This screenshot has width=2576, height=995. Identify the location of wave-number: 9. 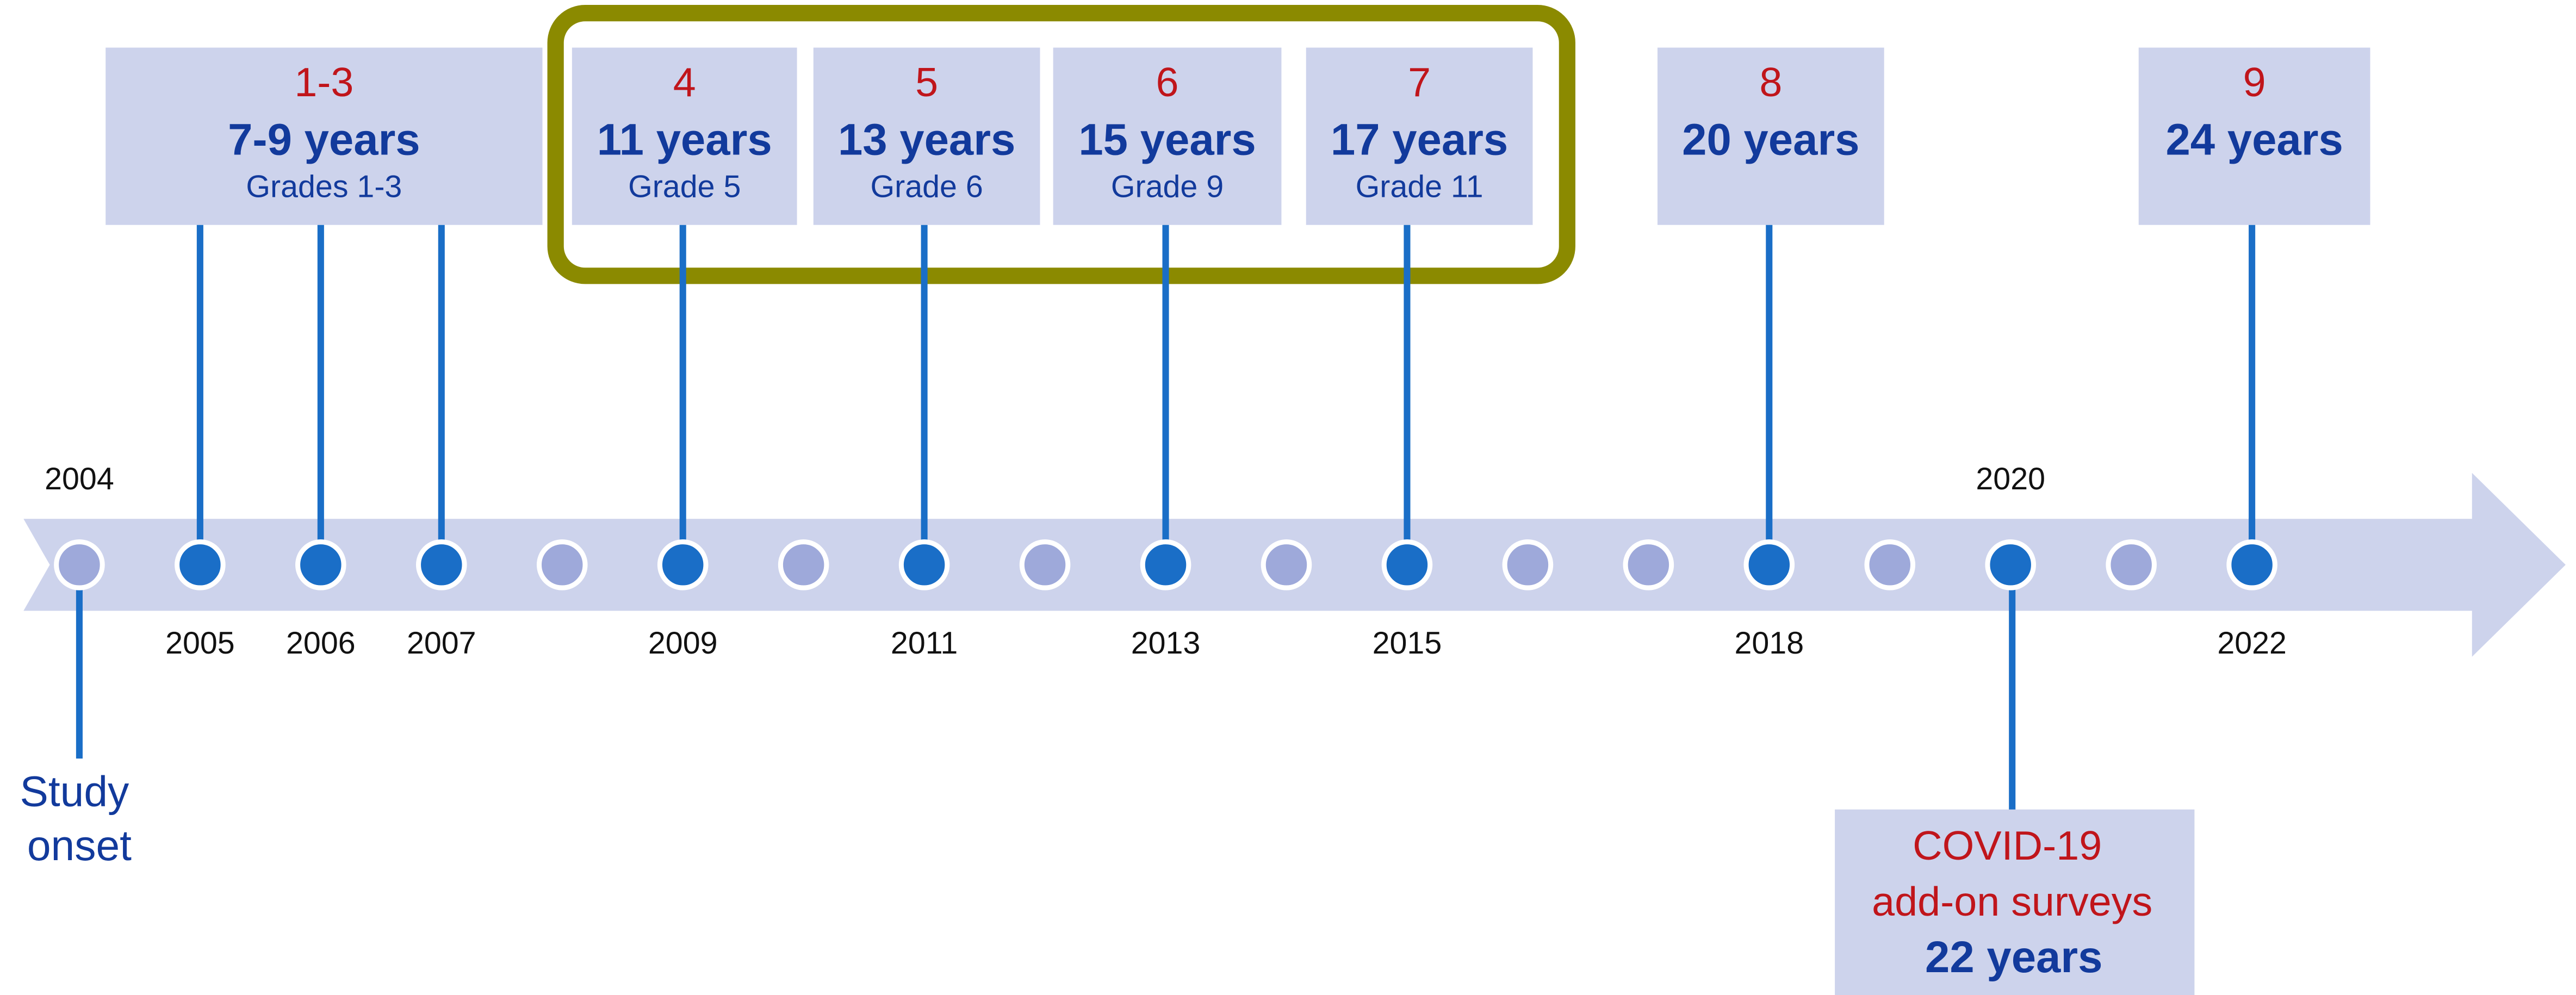
(2255, 82).